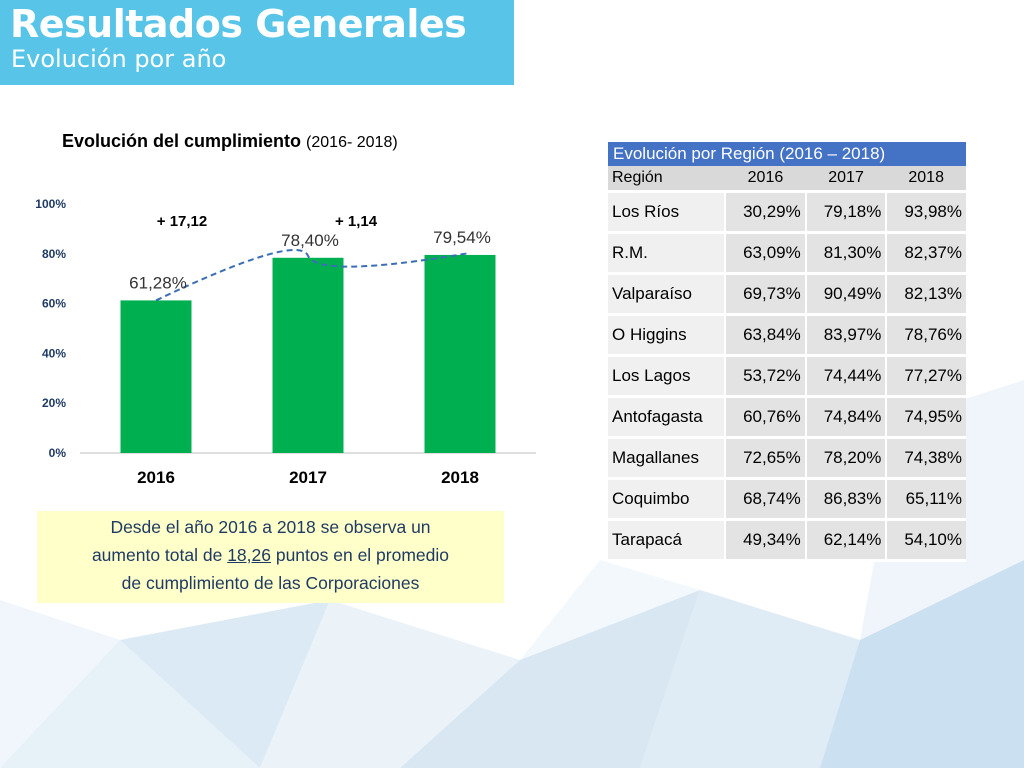 The image size is (1024, 768). I want to click on region-value-cell: 74,38%, so click(925, 458).